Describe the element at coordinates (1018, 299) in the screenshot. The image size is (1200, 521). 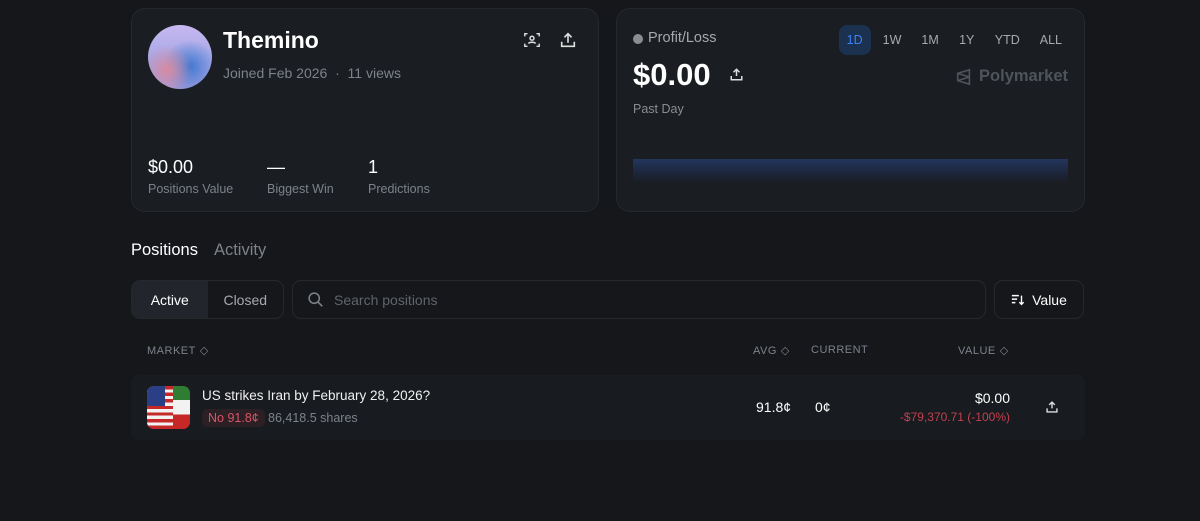
I see `sort-icon` at that location.